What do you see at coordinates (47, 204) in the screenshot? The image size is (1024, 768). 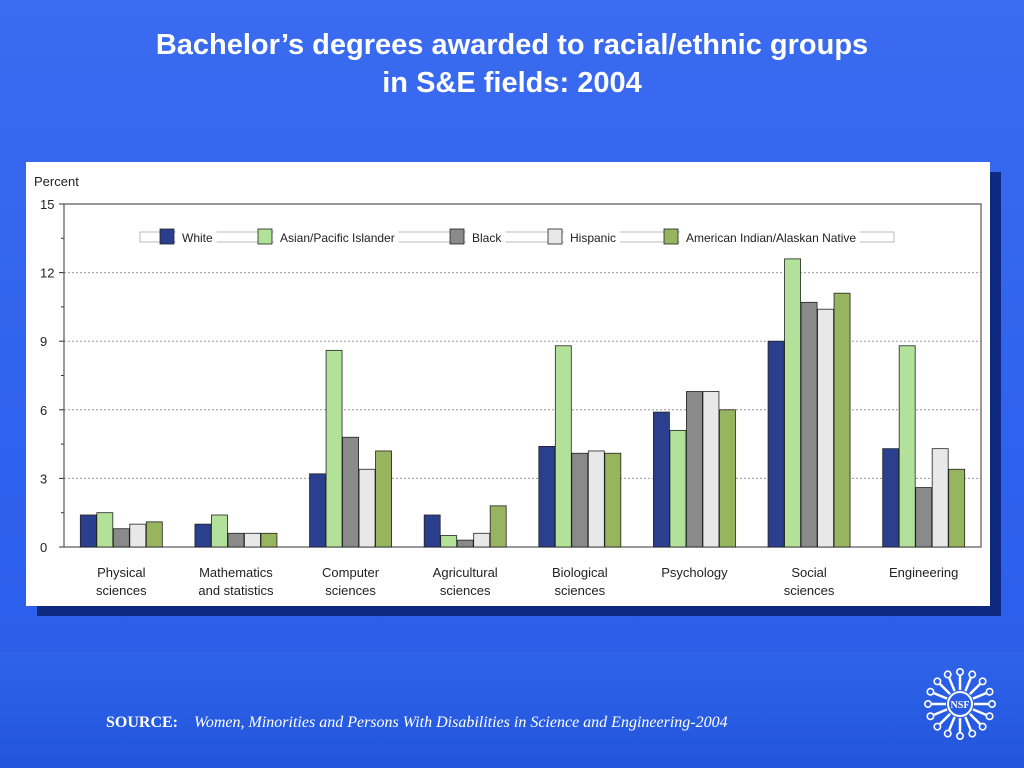 I see `y-tick-label: 15` at bounding box center [47, 204].